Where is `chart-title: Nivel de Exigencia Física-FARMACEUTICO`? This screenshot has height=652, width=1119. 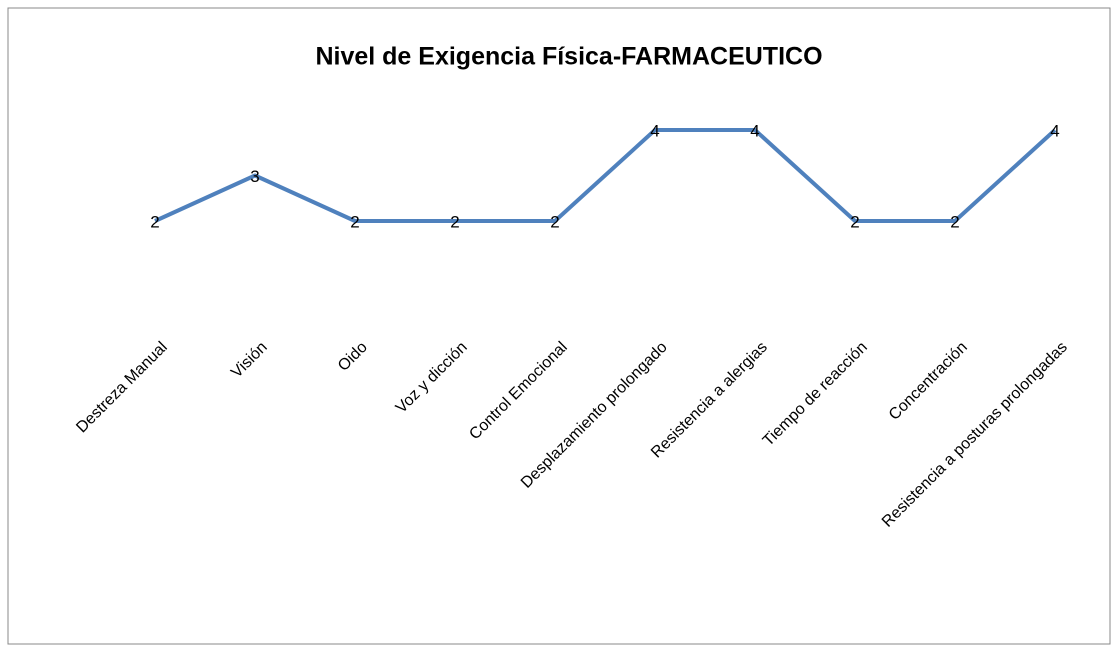 chart-title: Nivel de Exigencia Física-FARMACEUTICO is located at coordinates (568, 57).